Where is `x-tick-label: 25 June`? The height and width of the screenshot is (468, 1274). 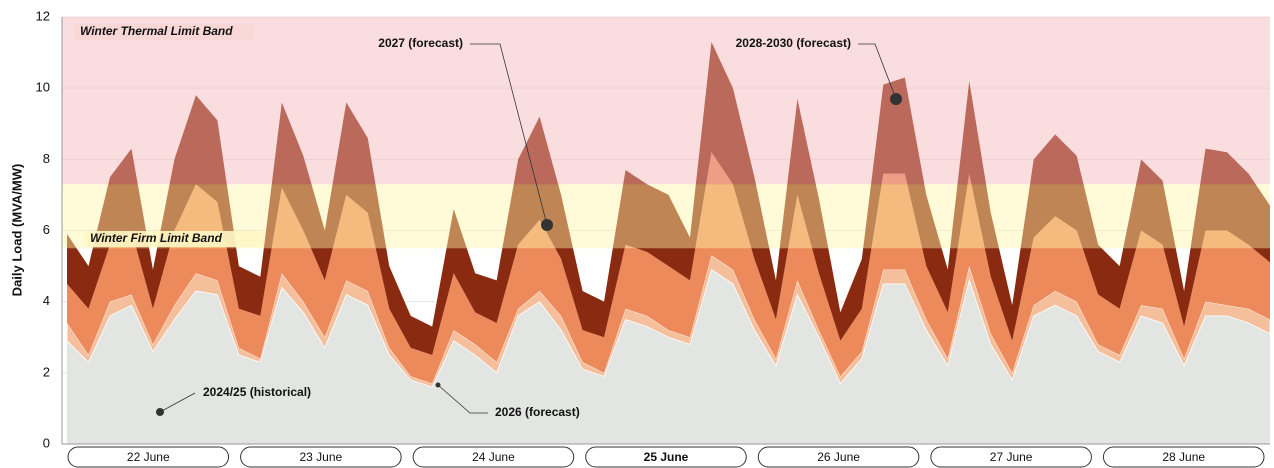
x-tick-label: 25 June is located at coordinates (666, 457).